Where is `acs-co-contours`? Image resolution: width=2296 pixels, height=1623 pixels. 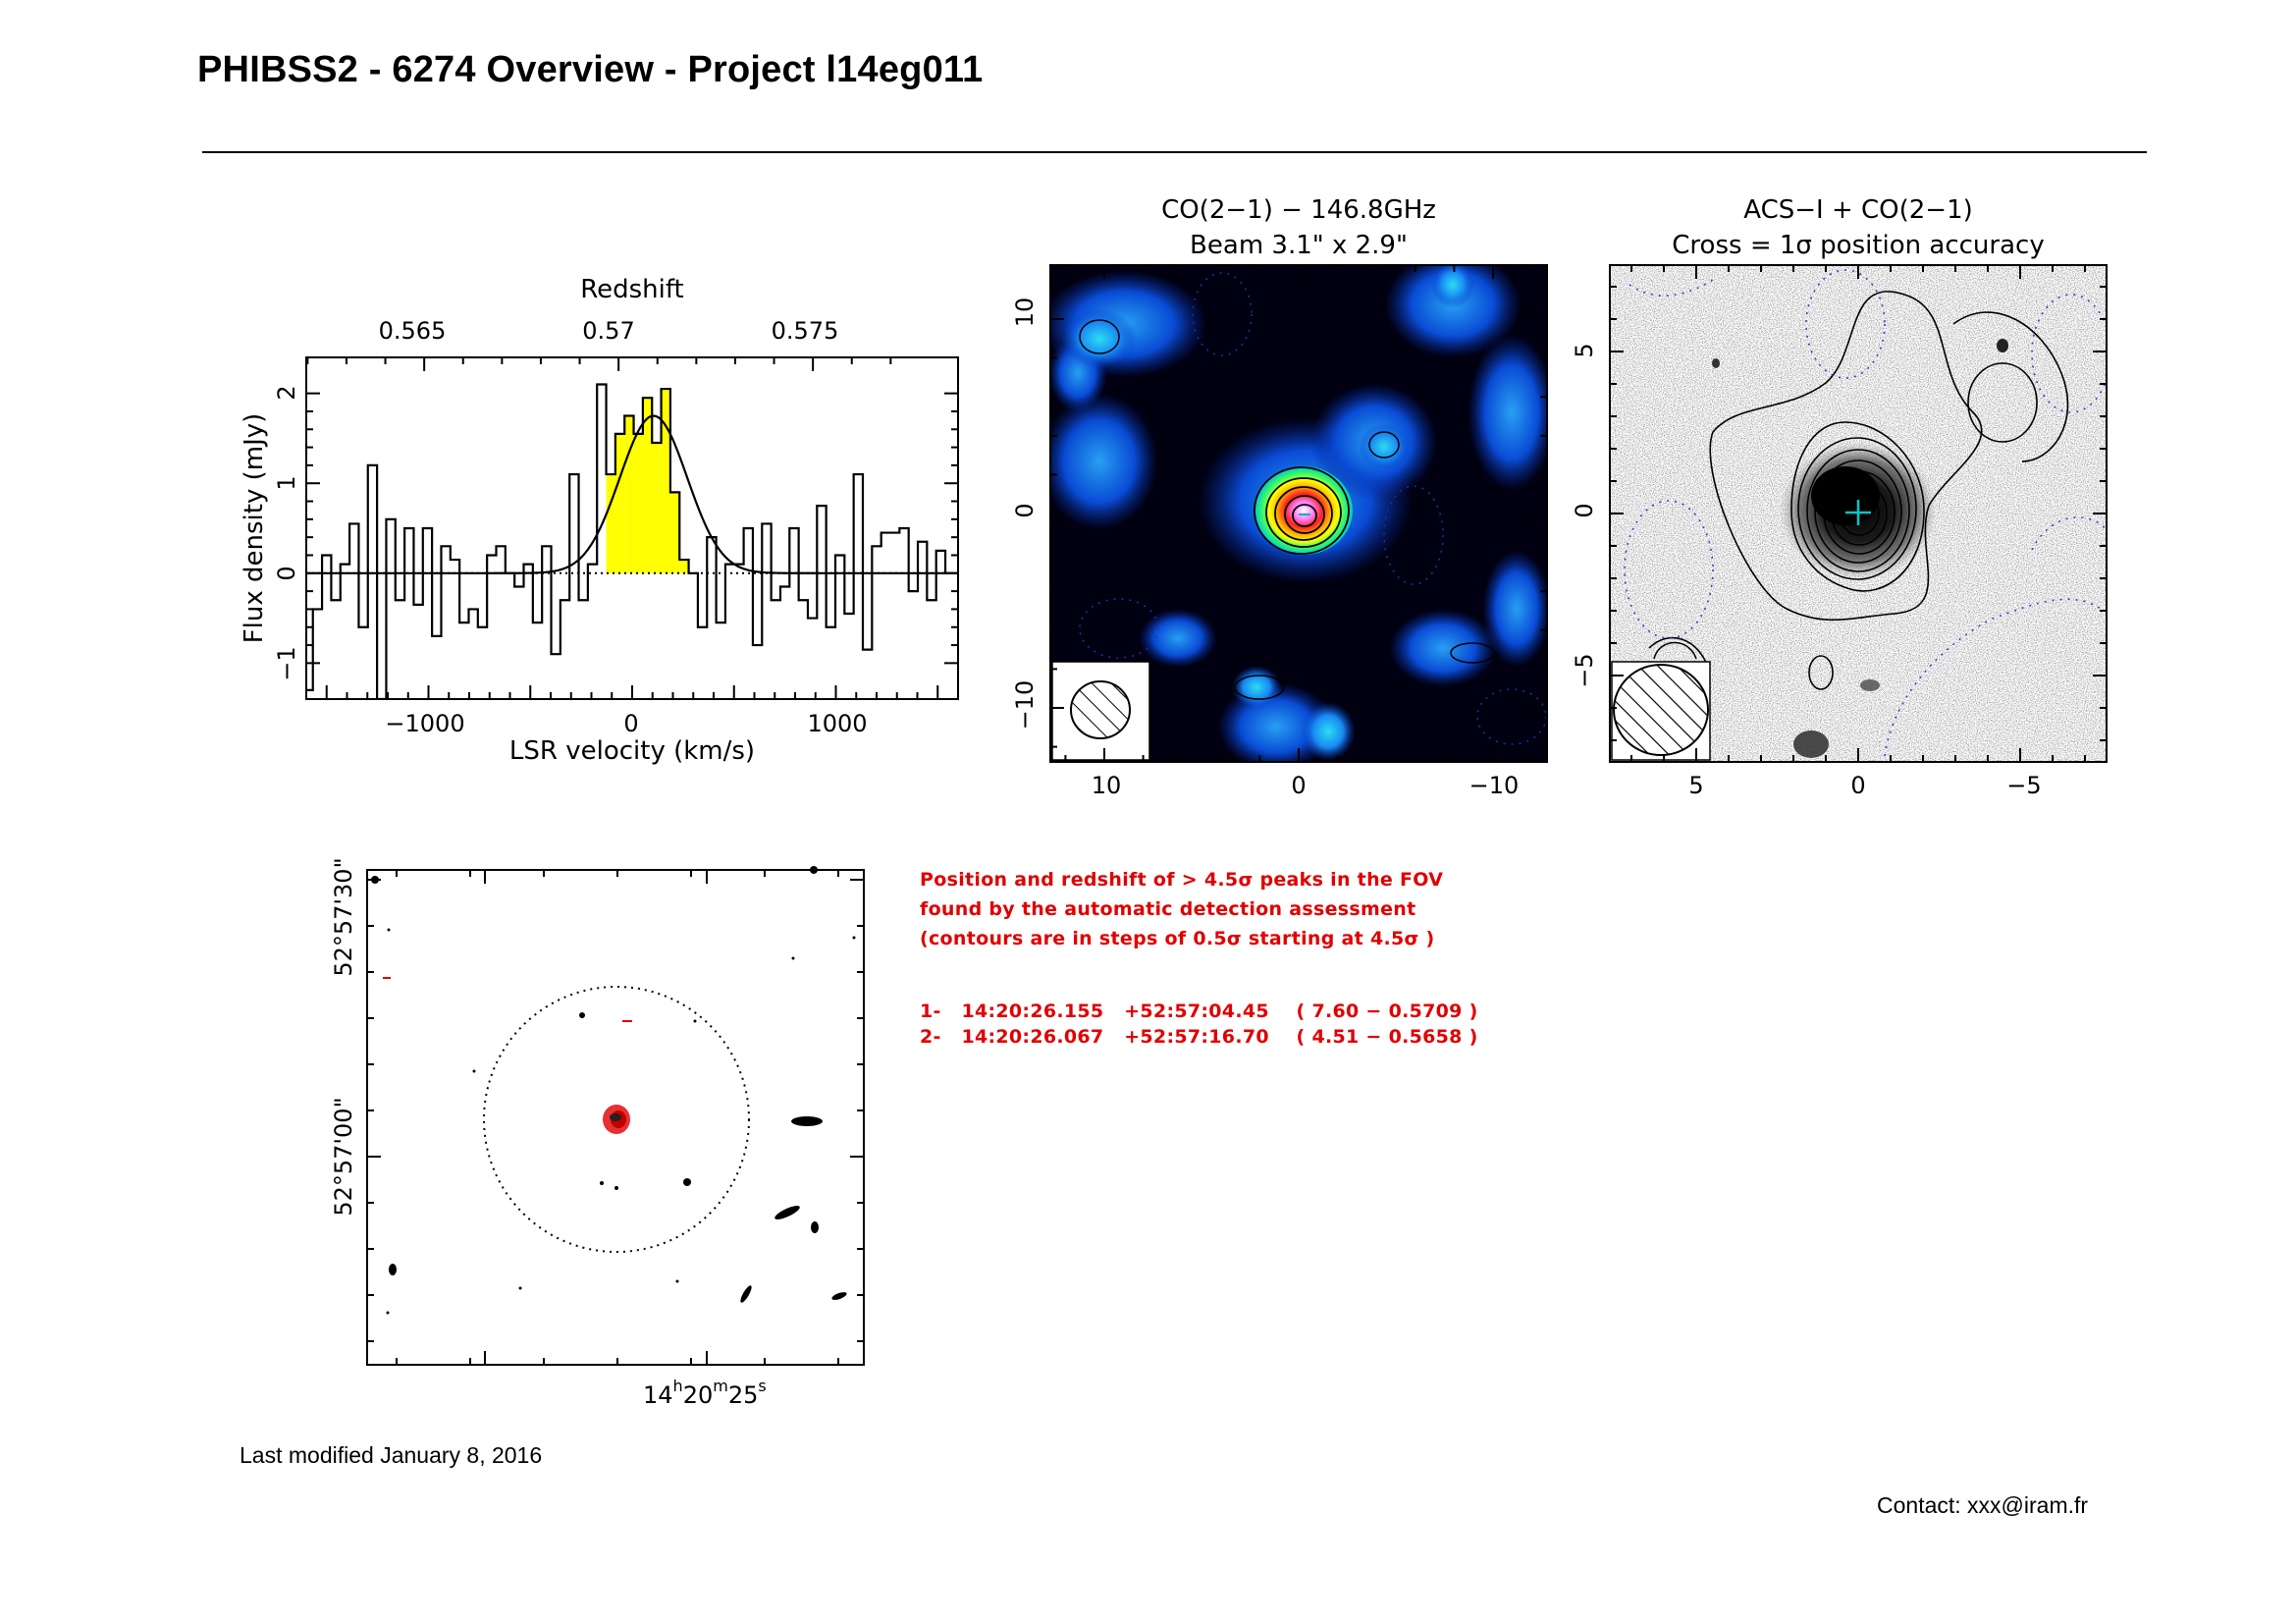
acs-co-contours is located at coordinates (1859, 490).